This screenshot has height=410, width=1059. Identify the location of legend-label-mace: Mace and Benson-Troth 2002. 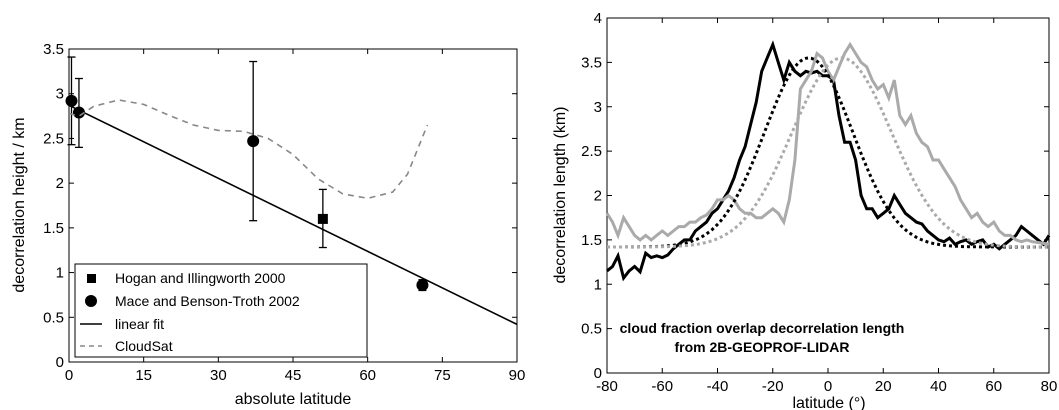
(207, 301).